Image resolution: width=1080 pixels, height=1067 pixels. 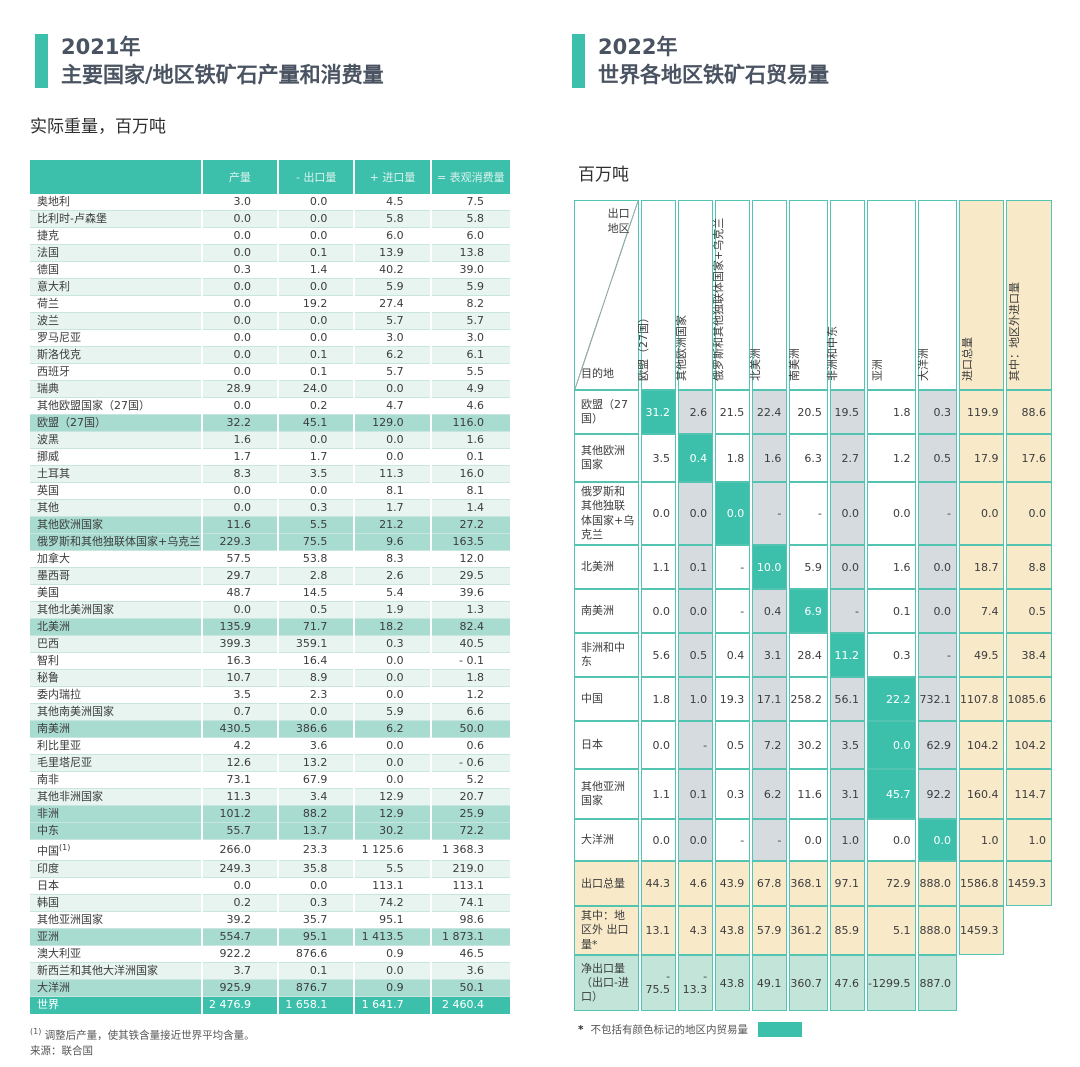 What do you see at coordinates (115, 321) in the screenshot?
I see `row-label: 波兰` at bounding box center [115, 321].